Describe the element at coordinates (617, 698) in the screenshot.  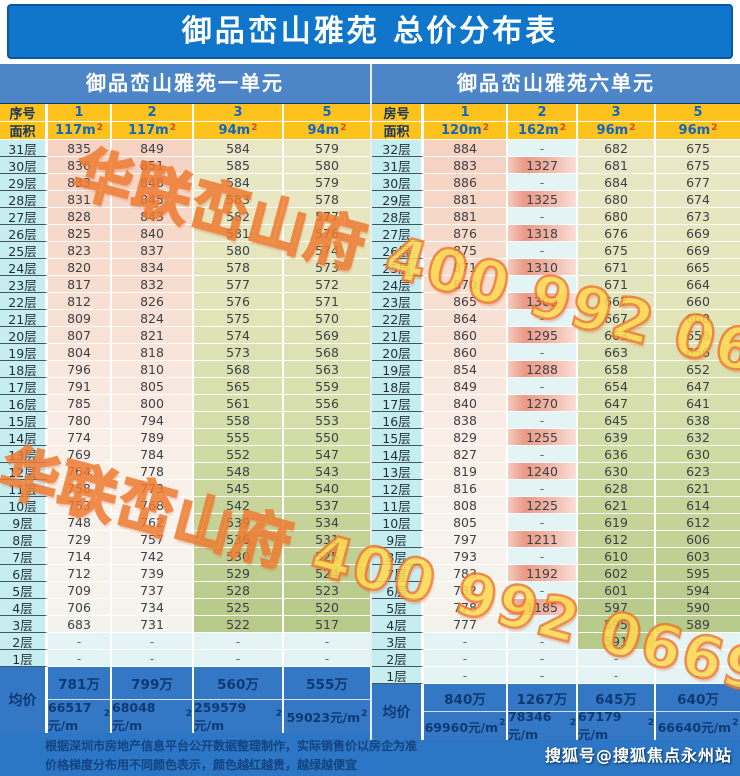
I see `average-total-price: 645万` at that location.